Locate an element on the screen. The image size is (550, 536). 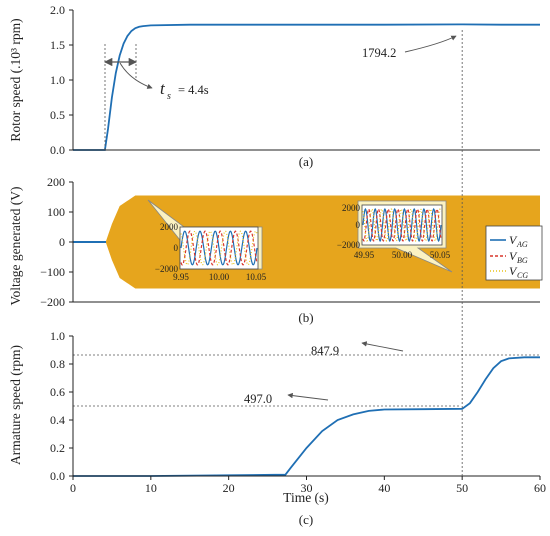
panel-c-ytick: 0.6 is located at coordinates (57, 392).